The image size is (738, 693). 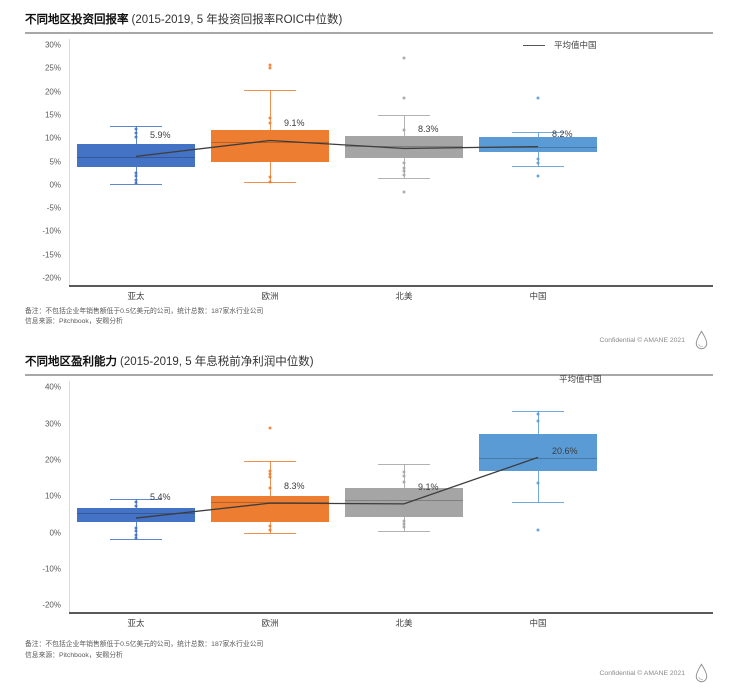 I want to click on box-apac, so click(x=136, y=155).